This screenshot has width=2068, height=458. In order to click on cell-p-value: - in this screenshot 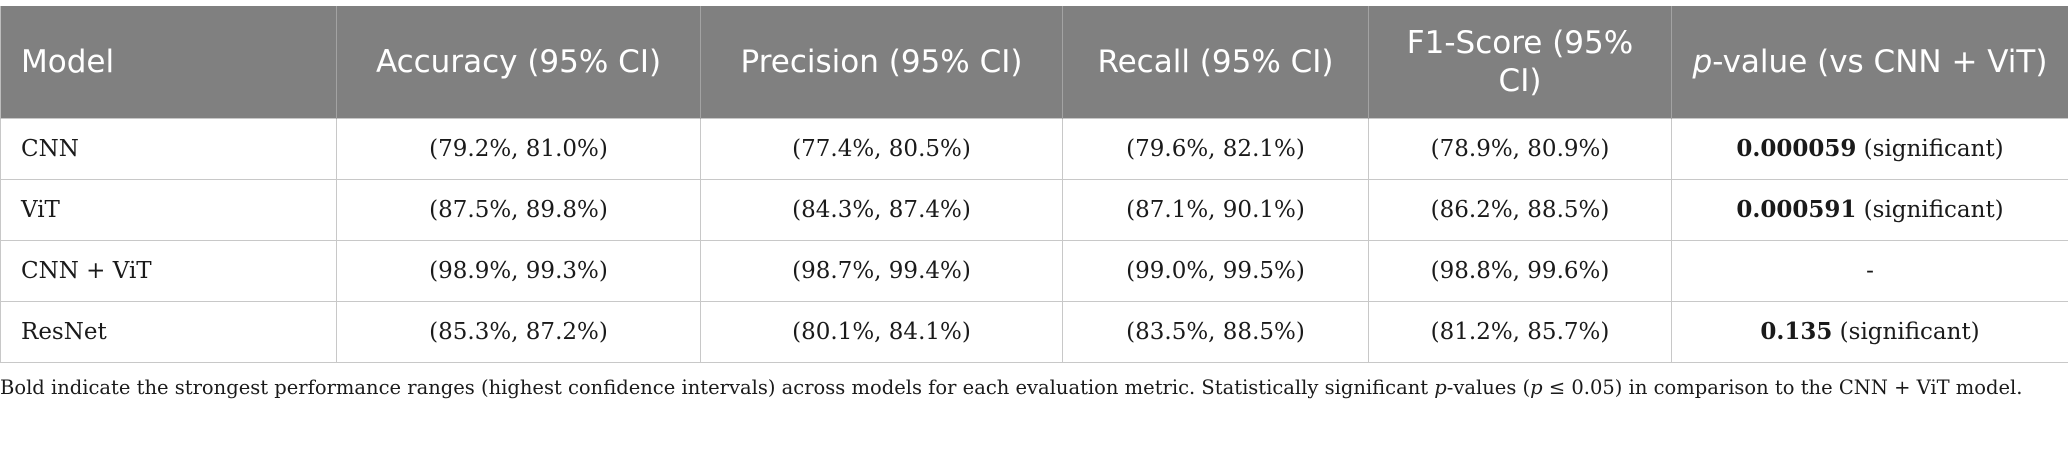, I will do `click(1869, 270)`.